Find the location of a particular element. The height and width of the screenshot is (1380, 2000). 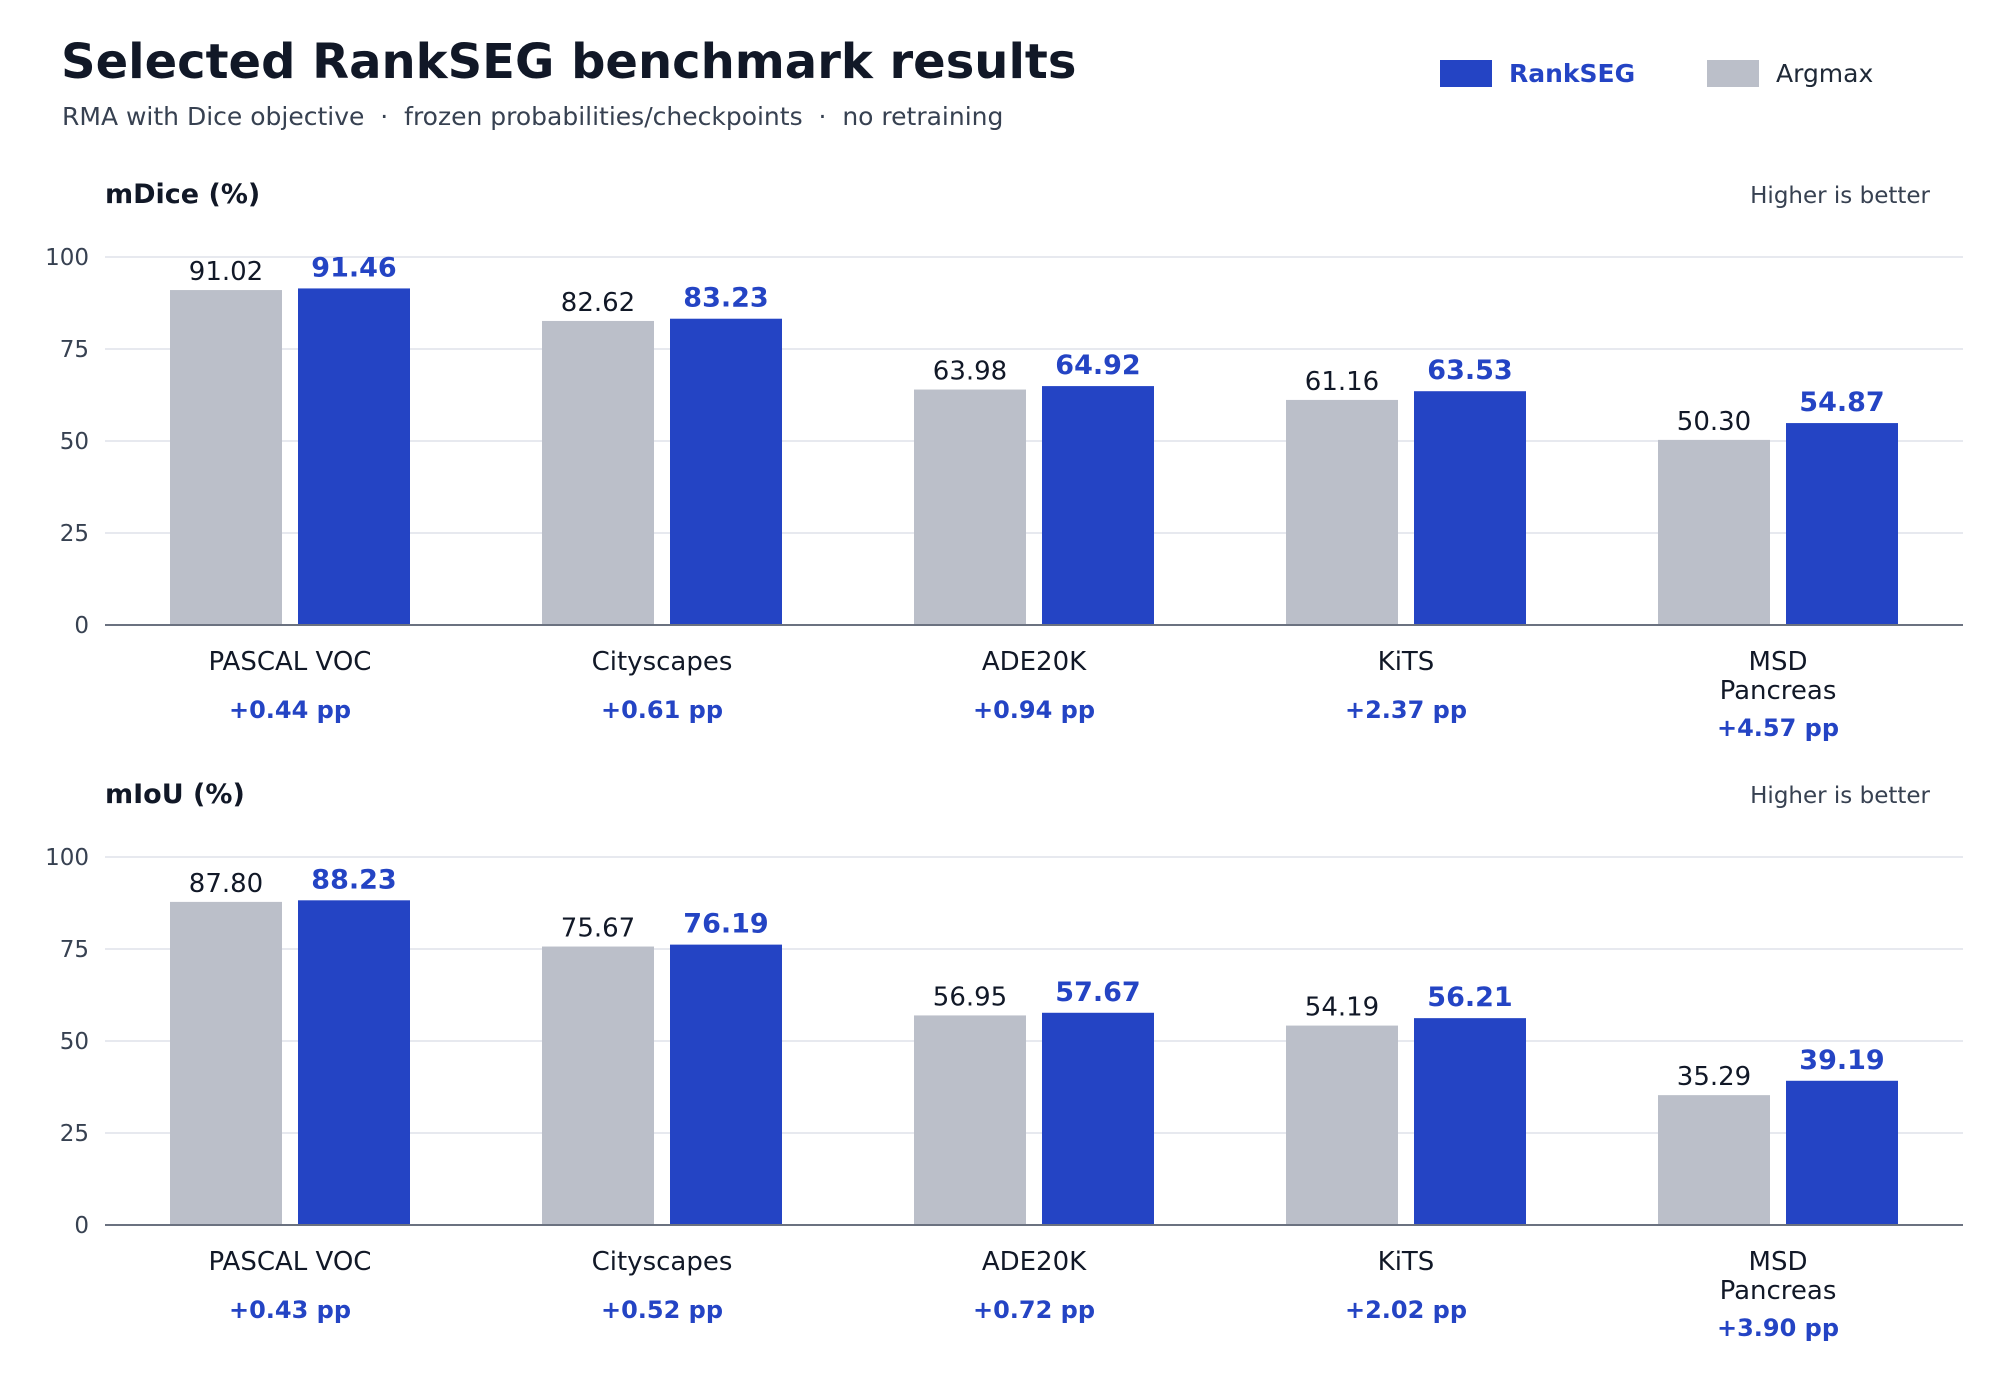

data-label-rankseg: 88.23 is located at coordinates (353, 879).